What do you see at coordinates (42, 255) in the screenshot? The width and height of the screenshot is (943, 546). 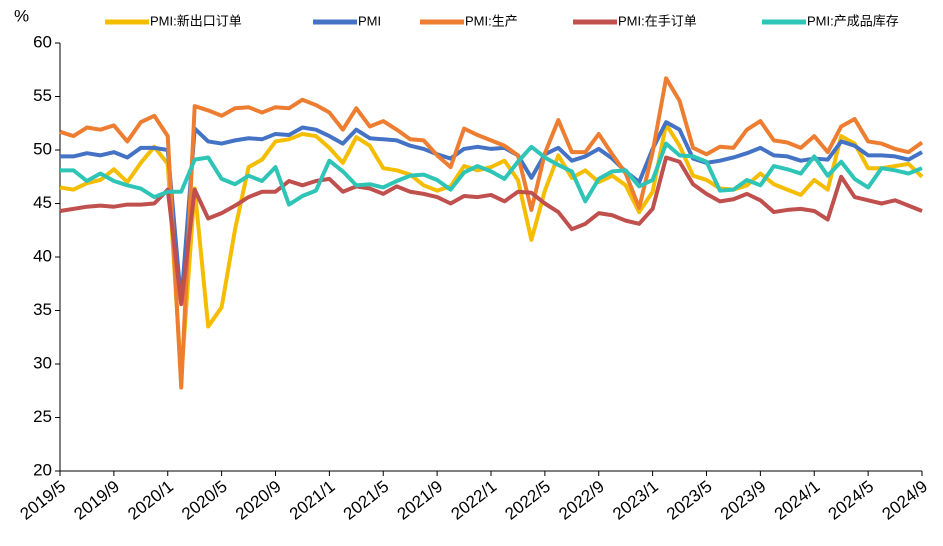 I see `y-tick-label: 40` at bounding box center [42, 255].